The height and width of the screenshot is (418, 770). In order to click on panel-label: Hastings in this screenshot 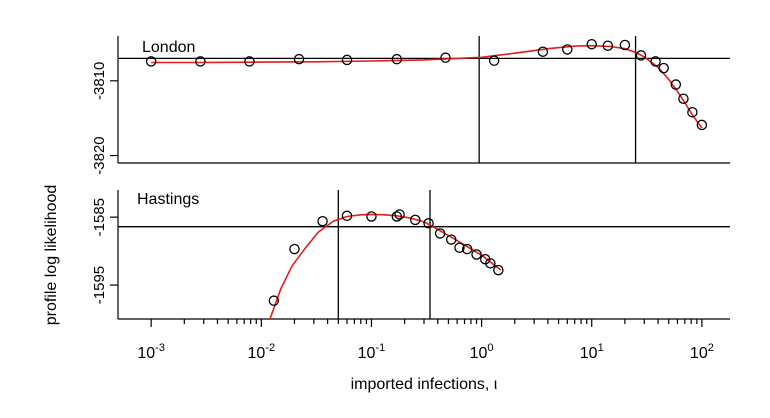, I will do `click(168, 199)`.